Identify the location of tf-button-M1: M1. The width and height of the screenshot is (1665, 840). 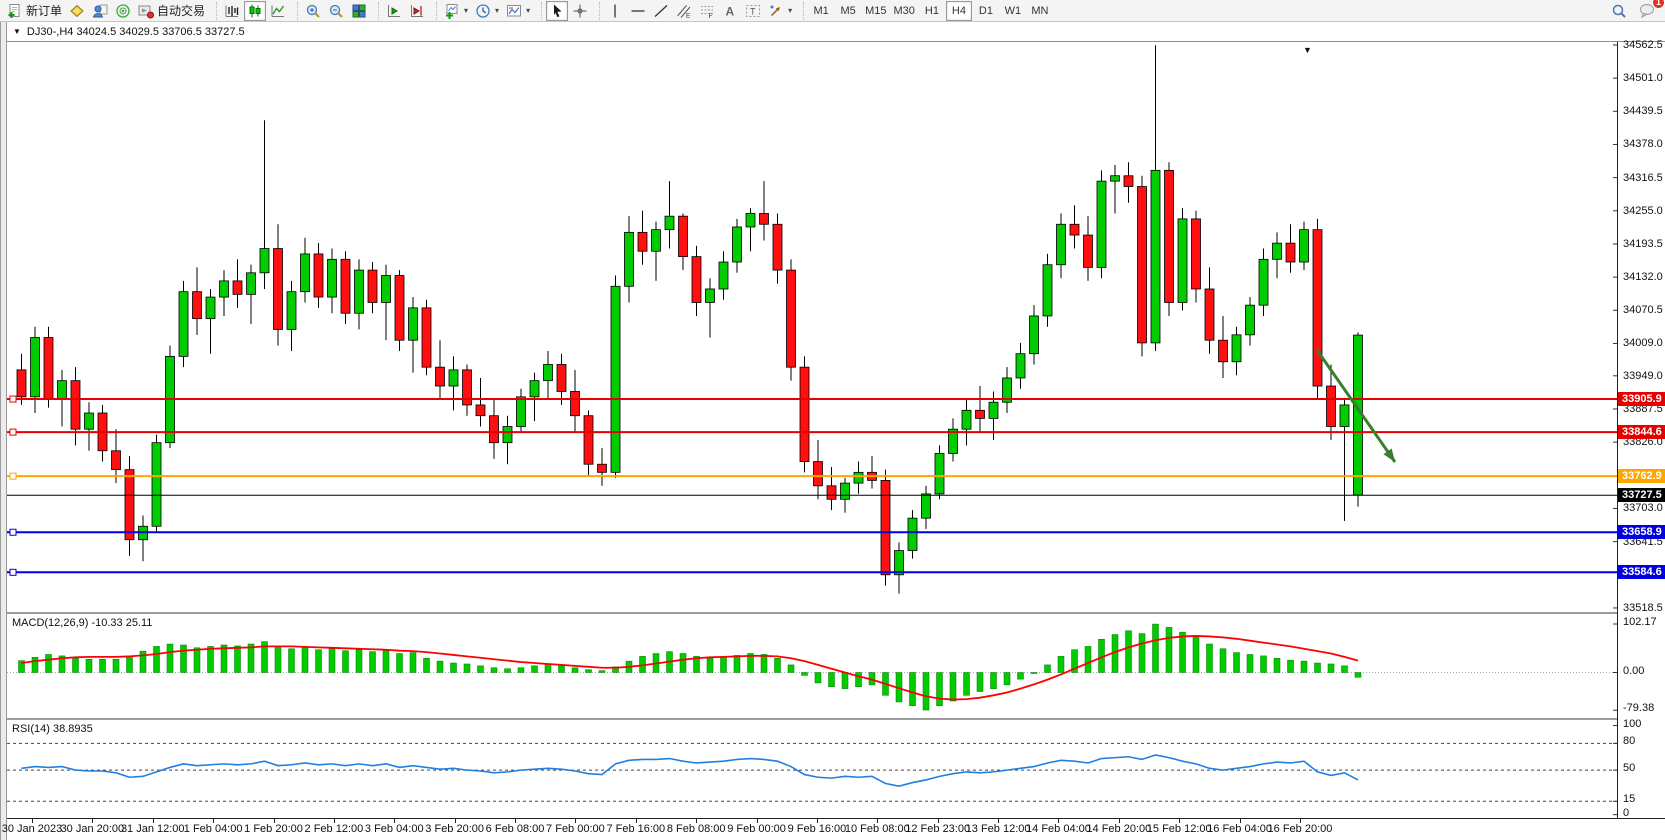
(821, 11).